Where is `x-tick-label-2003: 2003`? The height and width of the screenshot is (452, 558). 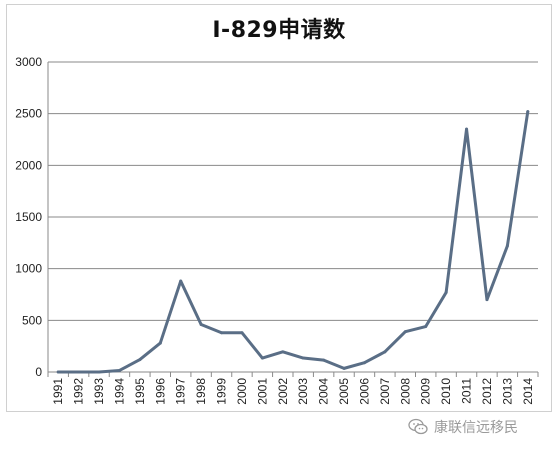
x-tick-label-2003: 2003 is located at coordinates (303, 391).